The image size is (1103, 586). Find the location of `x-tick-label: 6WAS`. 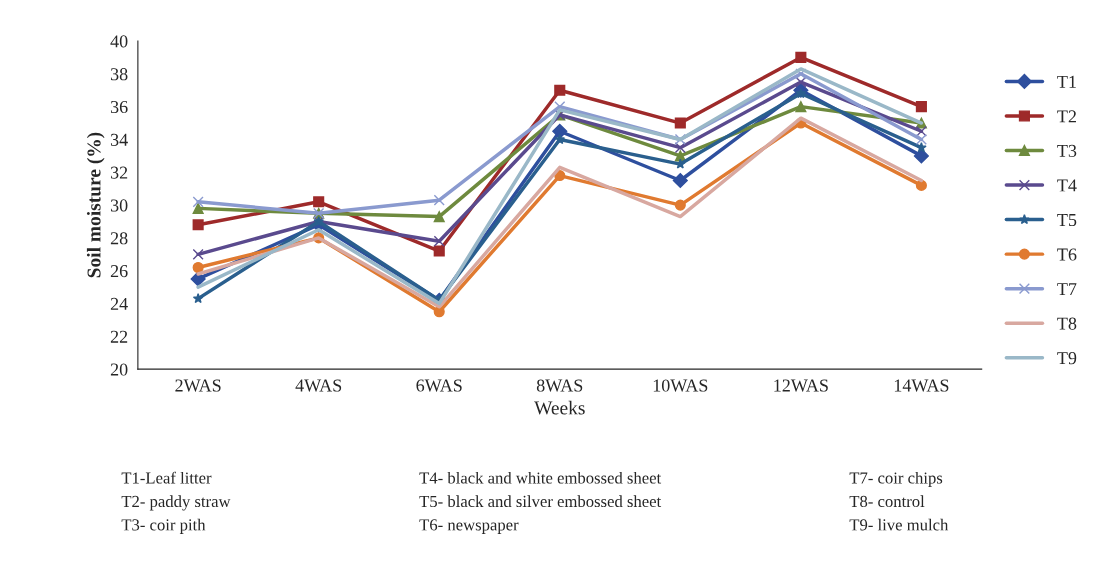

x-tick-label: 6WAS is located at coordinates (439, 385).